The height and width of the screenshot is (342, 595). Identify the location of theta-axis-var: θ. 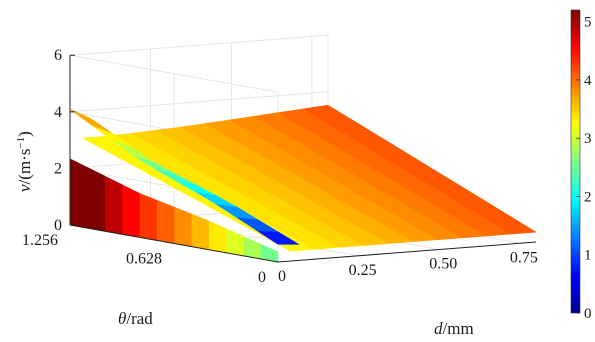
(122, 318).